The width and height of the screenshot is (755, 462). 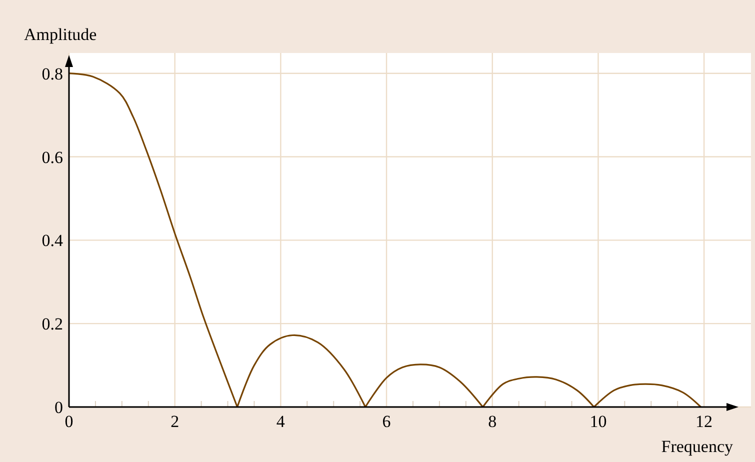 I want to click on x-tick-label: 10, so click(x=598, y=421).